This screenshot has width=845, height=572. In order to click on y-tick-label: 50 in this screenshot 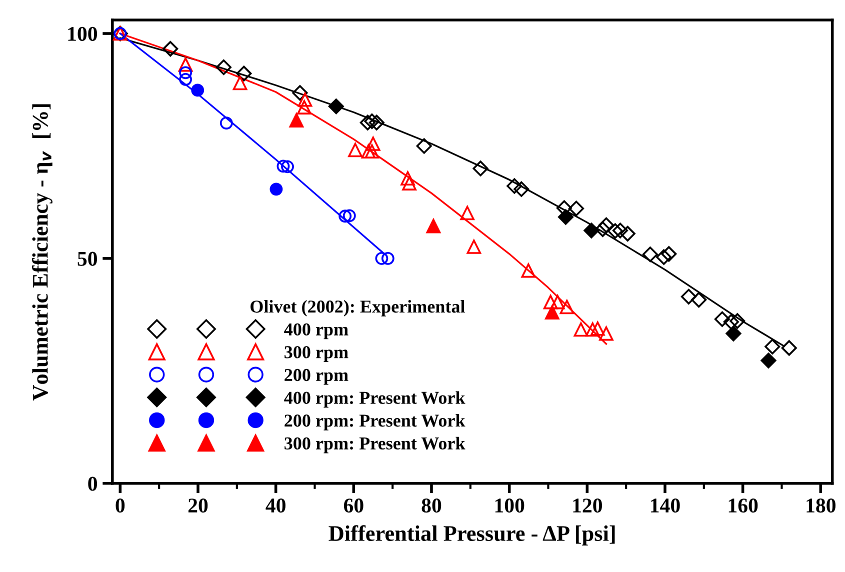, I will do `click(88, 259)`.